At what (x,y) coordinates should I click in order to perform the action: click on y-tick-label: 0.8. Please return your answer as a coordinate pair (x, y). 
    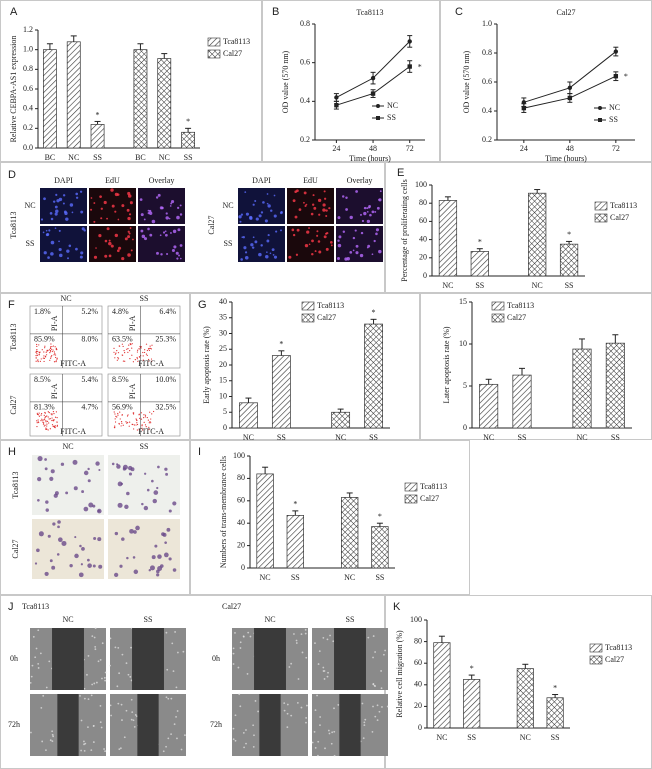
    Looking at the image, I should click on (28, 68).